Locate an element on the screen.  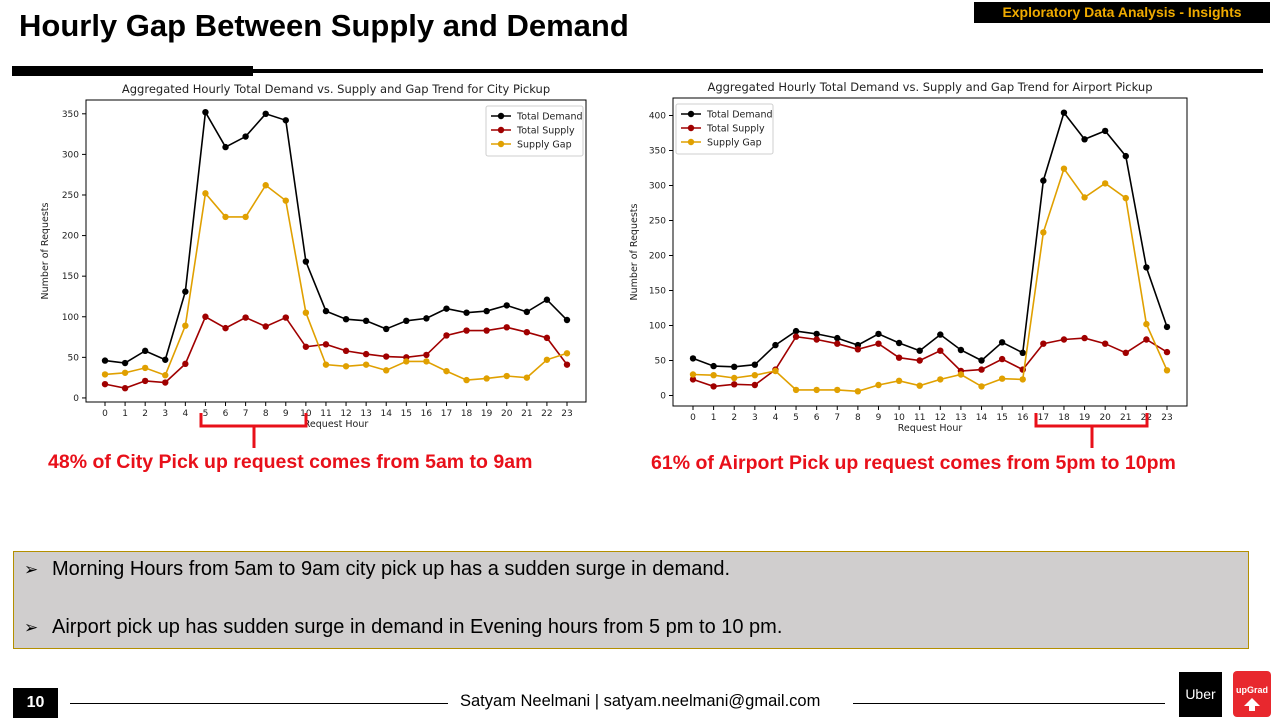
x-tick-label: 5 is located at coordinates (206, 414).